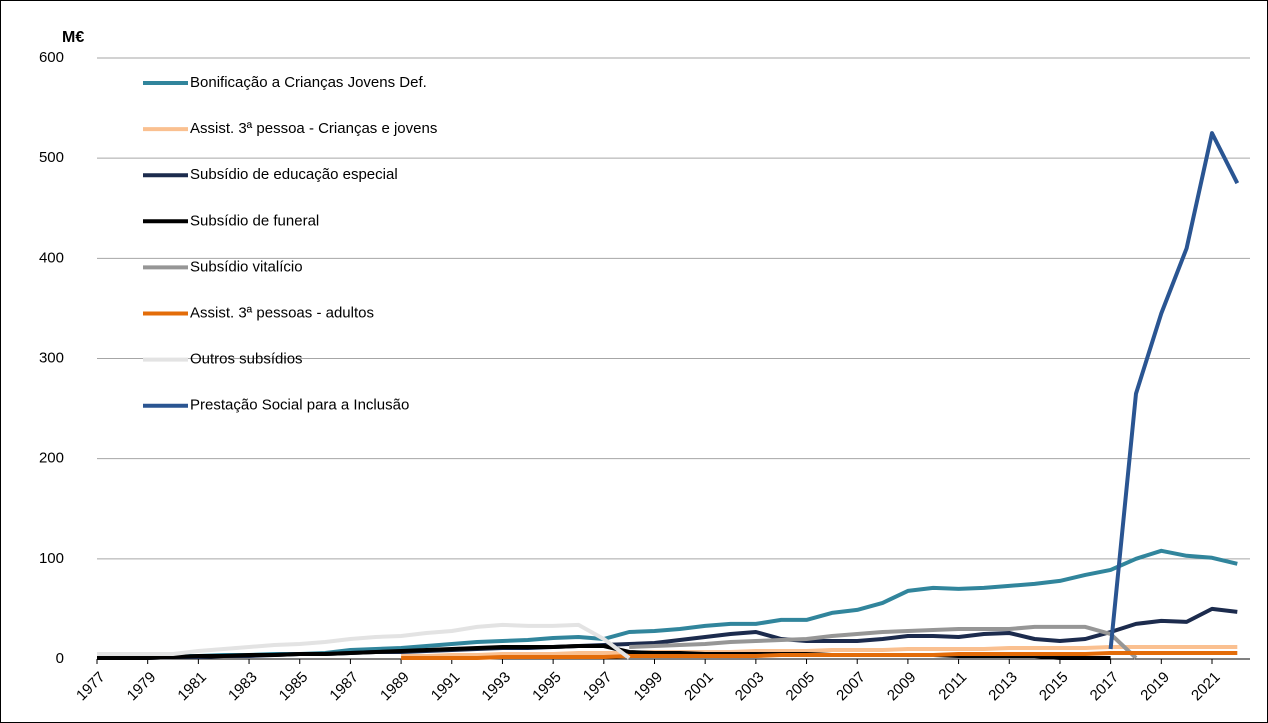 The height and width of the screenshot is (723, 1268). I want to click on y-axis-label: M€, so click(73, 37).